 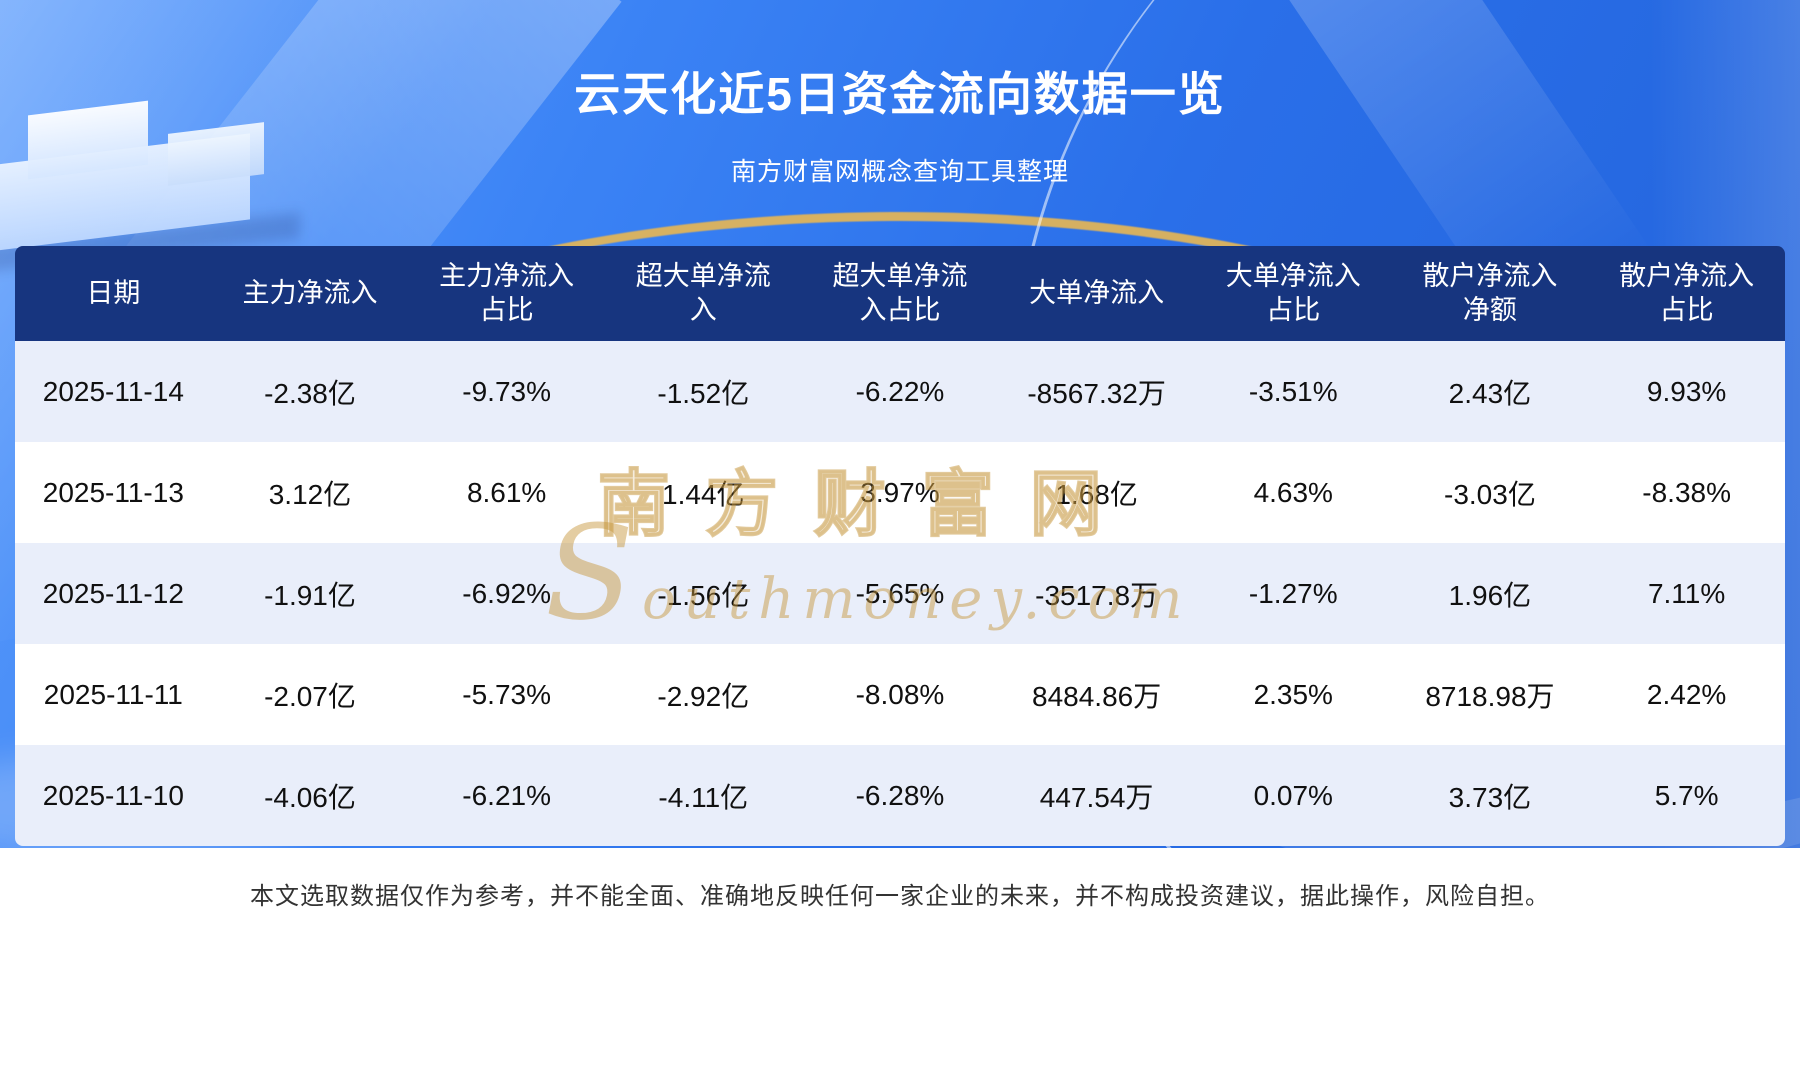 What do you see at coordinates (506, 293) in the screenshot?
I see `col-header-main-net-inflow-pct: 主力净流入 占比` at bounding box center [506, 293].